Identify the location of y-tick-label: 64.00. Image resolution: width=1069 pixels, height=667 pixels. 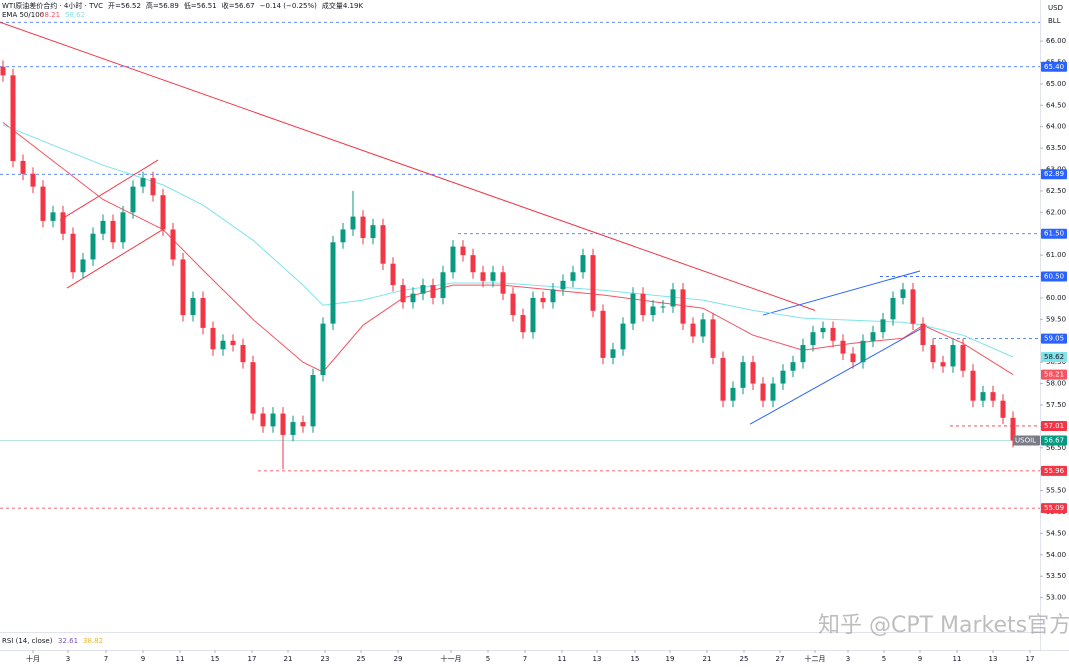
(1056, 127).